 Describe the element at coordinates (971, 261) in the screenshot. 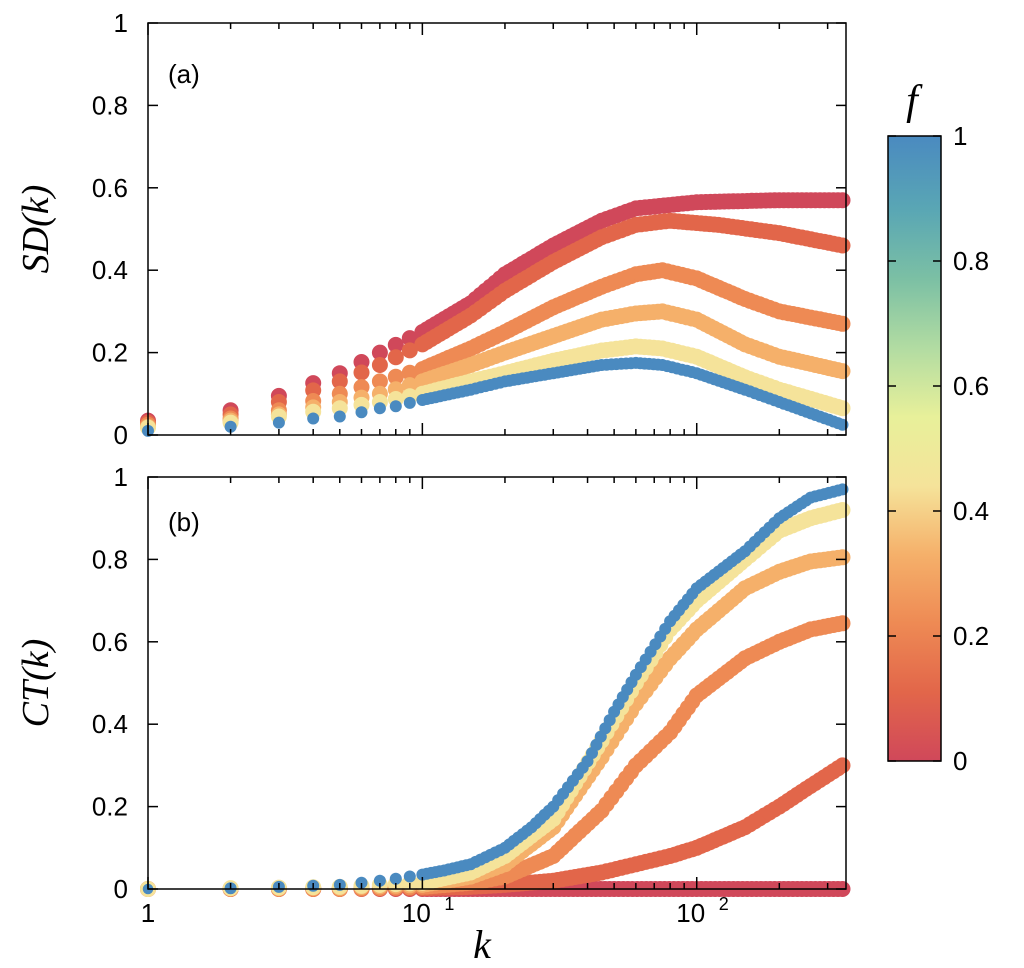

I see `colorbar-tick-label: 0.8` at that location.